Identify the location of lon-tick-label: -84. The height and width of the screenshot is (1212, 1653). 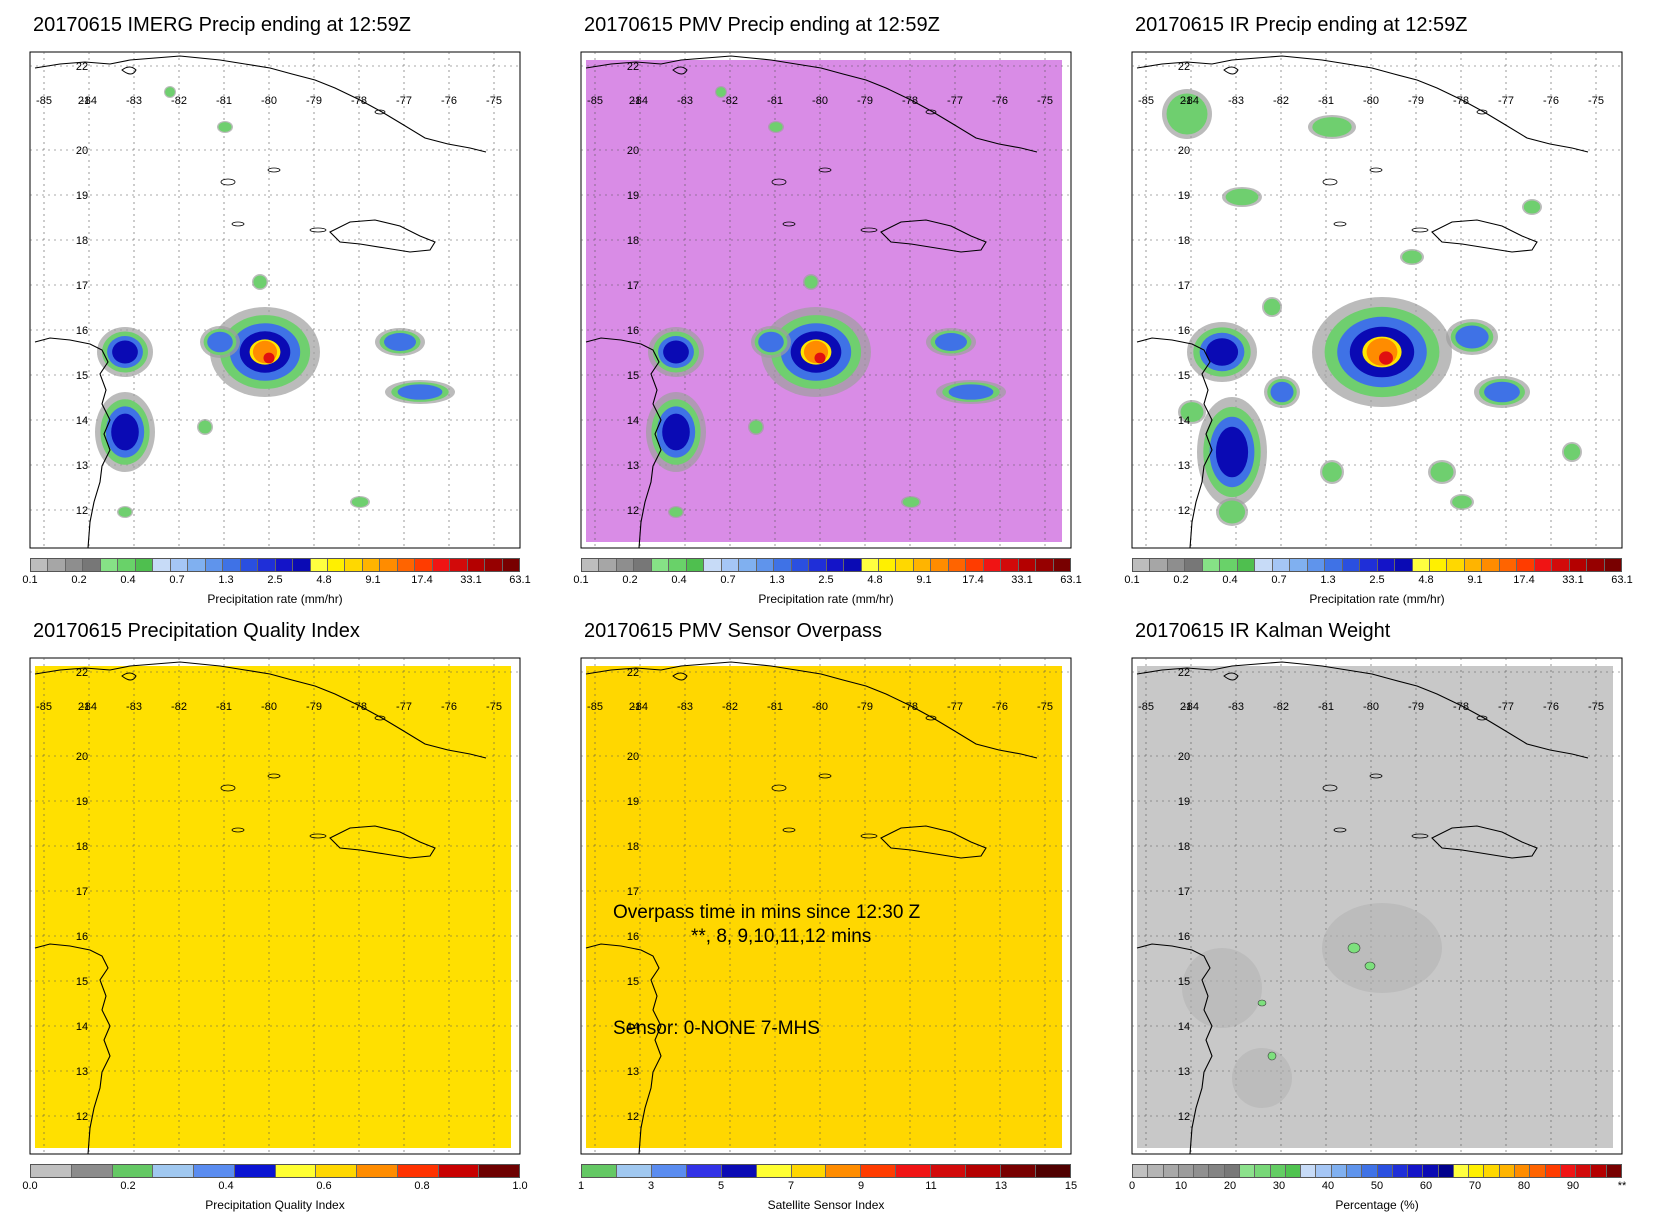
(640, 101).